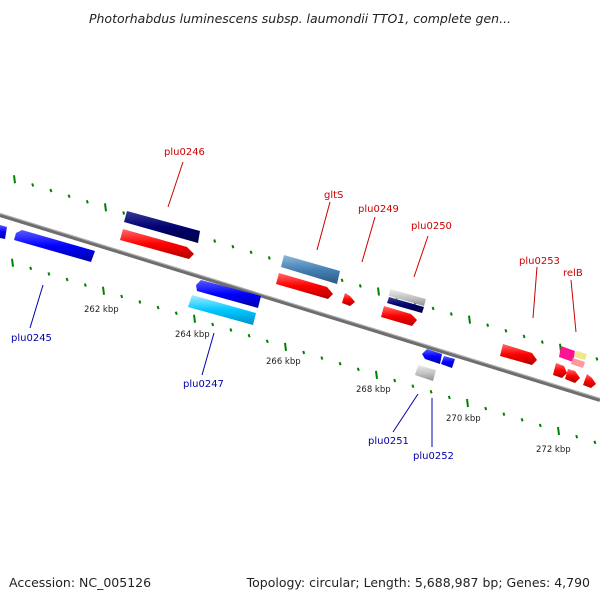 The image size is (600, 600). Describe the element at coordinates (310, 269) in the screenshot. I see `gene-gltS-steel` at that location.